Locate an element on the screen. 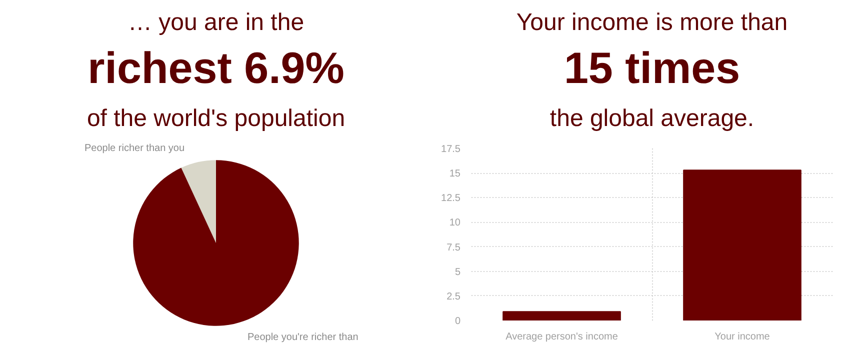  x-tick-label: Your income is located at coordinates (742, 337).